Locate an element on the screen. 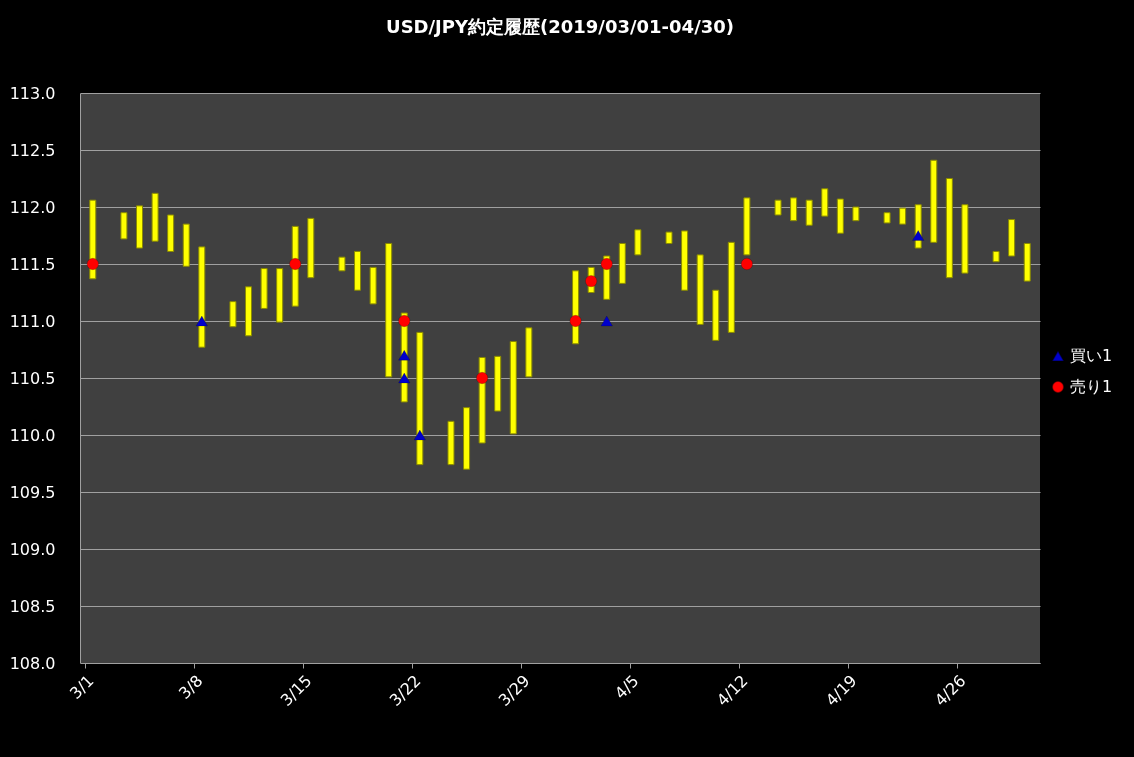 This screenshot has height=757, width=1134. y-tick-label: 108.5 is located at coordinates (32, 606).